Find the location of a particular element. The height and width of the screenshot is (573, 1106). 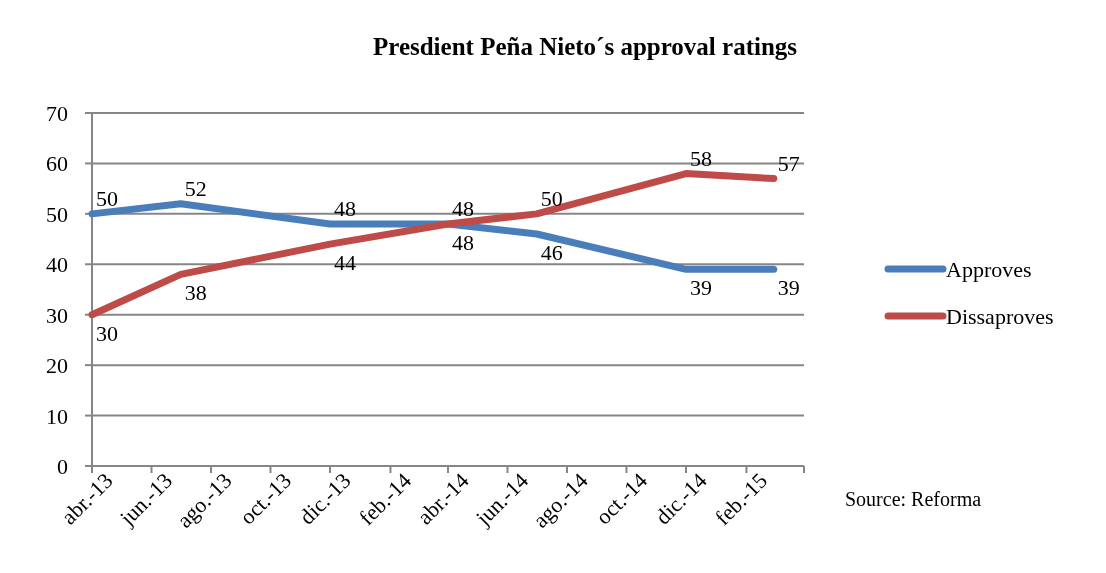

data-label: 52 is located at coordinates (195, 188).